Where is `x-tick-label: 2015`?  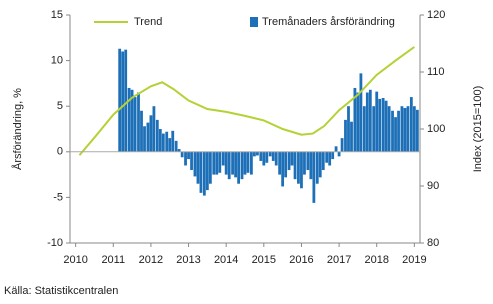
x-tick-label: 2015 is located at coordinates (264, 260).